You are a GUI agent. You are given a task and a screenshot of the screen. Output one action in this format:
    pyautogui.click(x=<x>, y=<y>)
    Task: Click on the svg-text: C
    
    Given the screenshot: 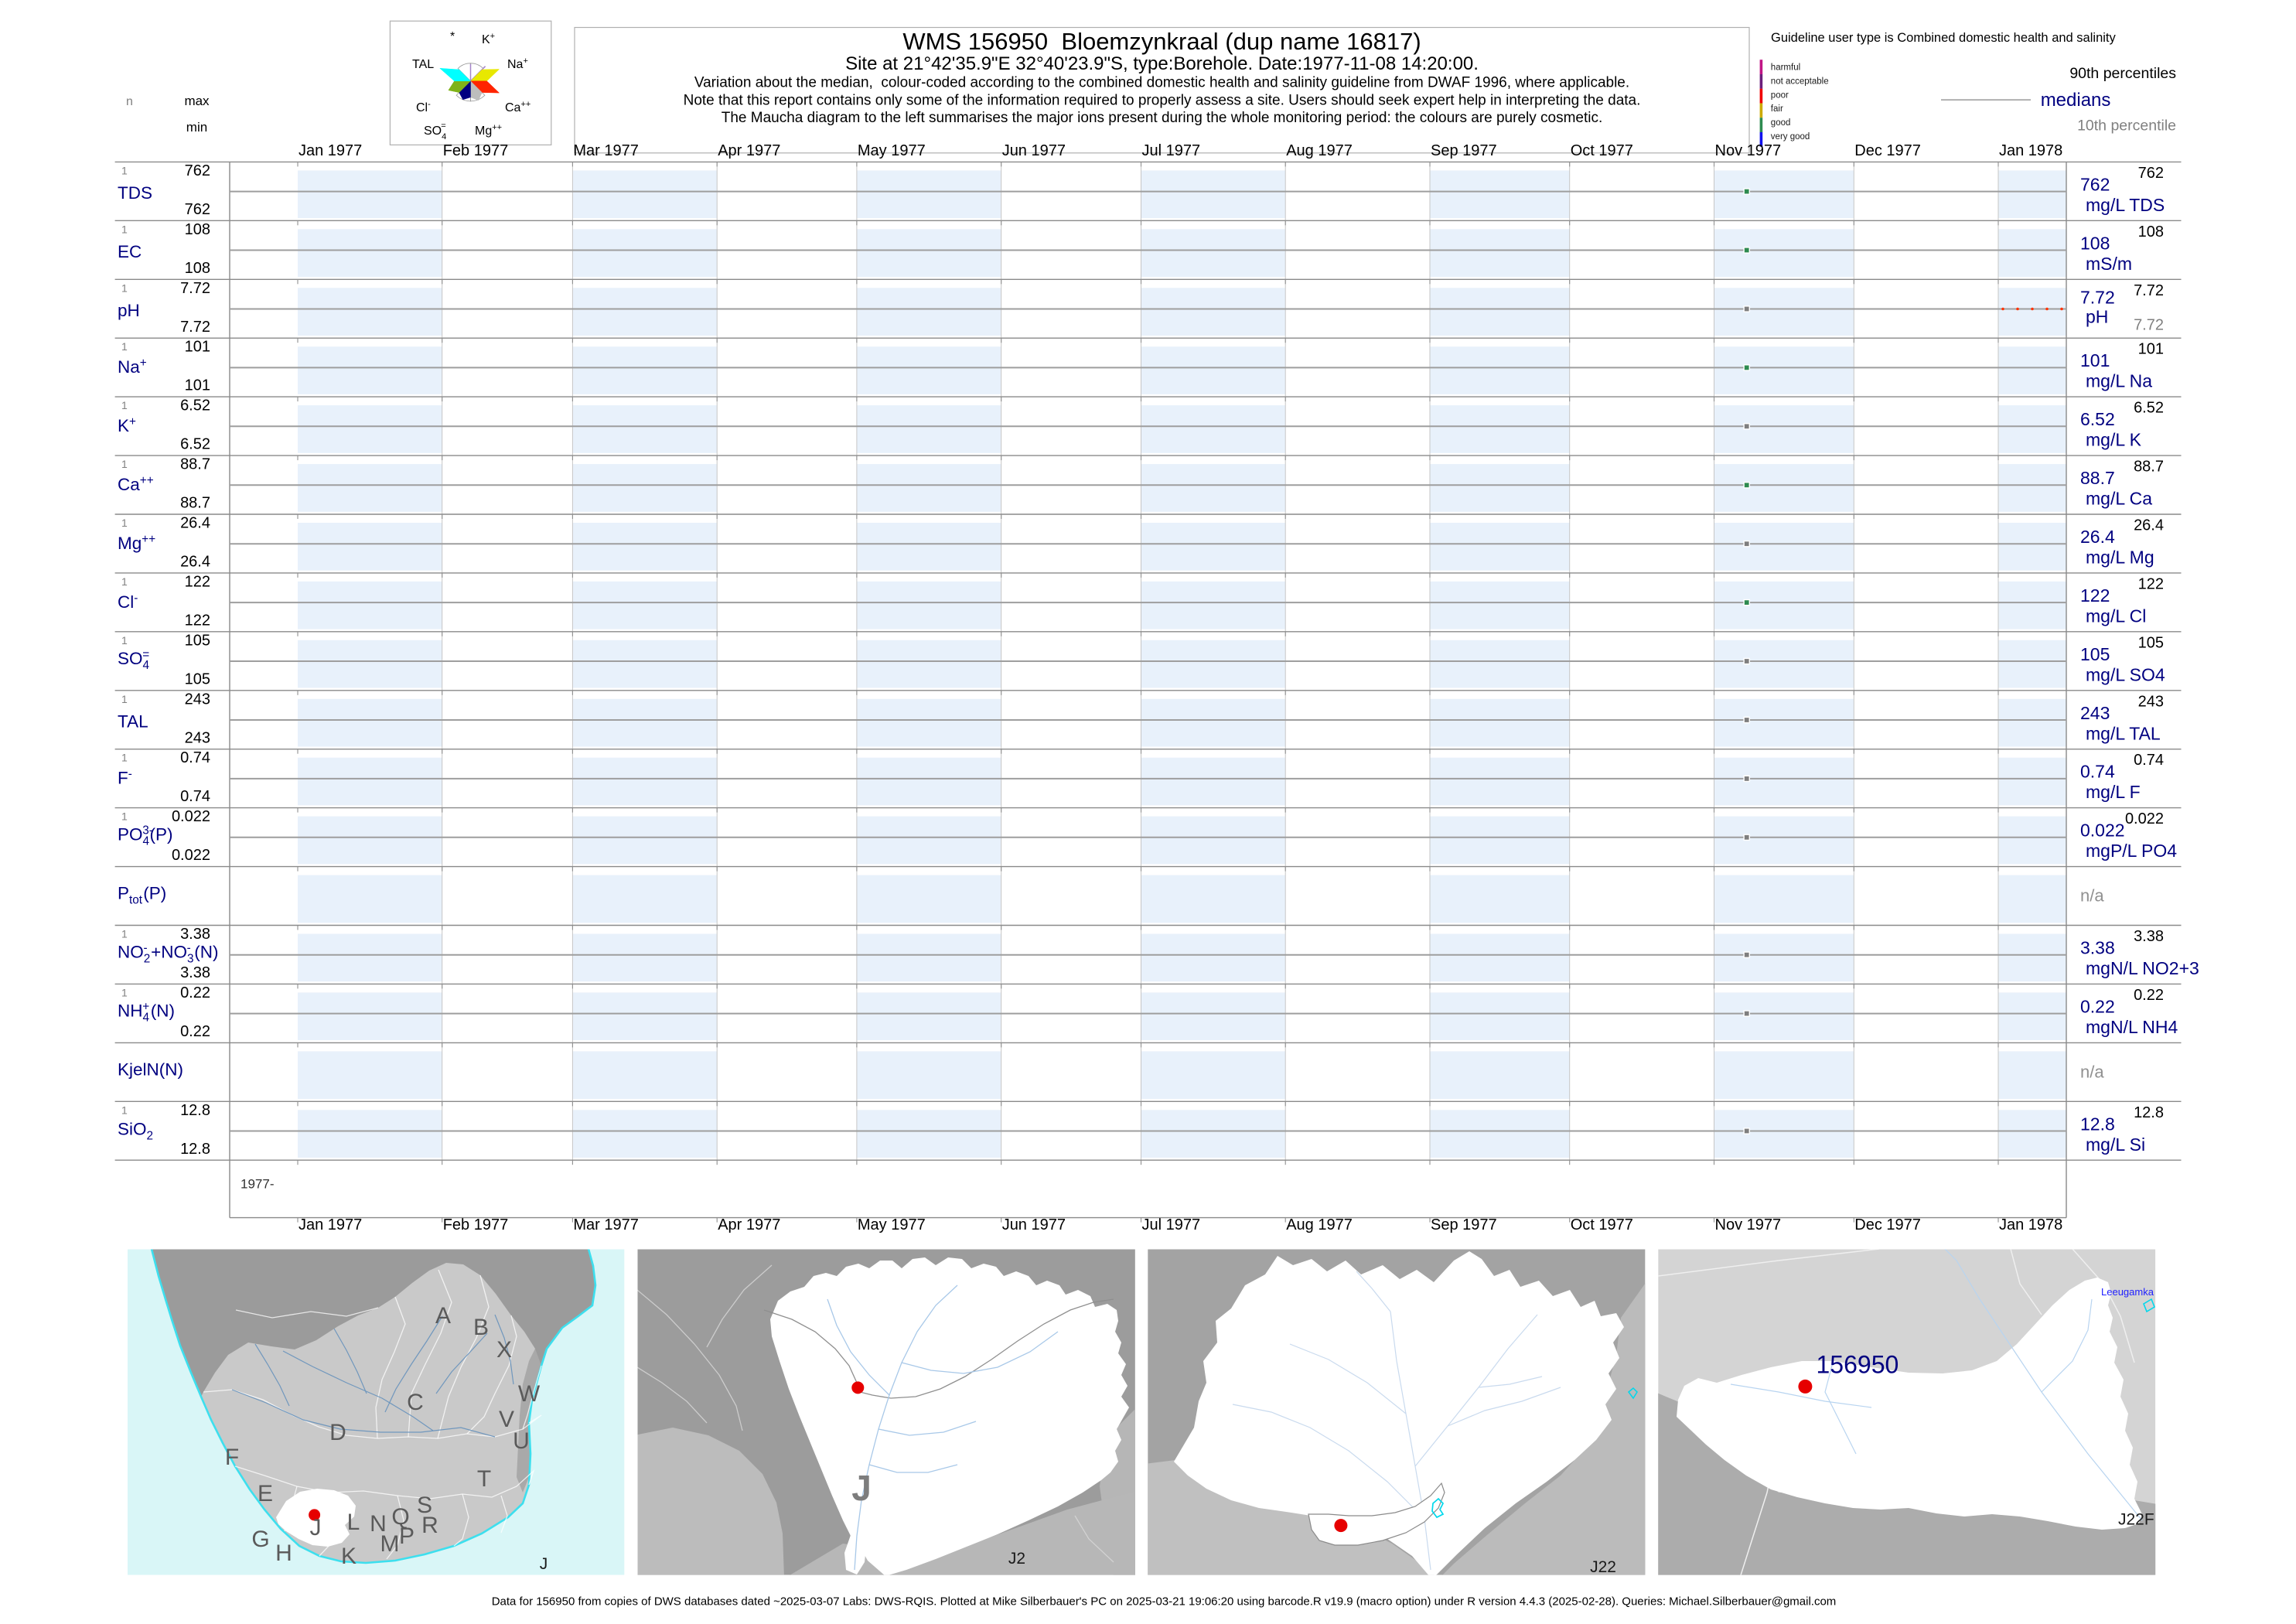 What is the action you would take?
    pyautogui.click(x=415, y=1402)
    